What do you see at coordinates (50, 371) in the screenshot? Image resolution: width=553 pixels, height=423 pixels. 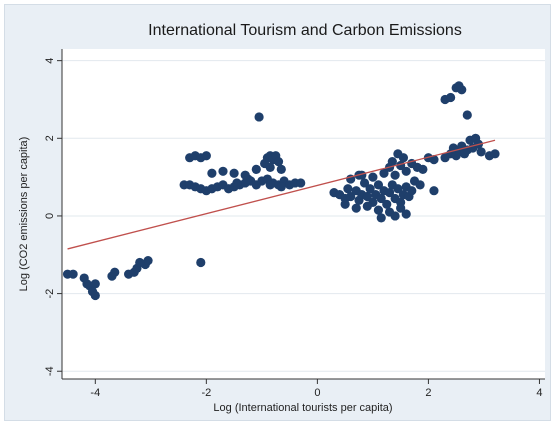 I see `y-tick-label: -4` at bounding box center [50, 371].